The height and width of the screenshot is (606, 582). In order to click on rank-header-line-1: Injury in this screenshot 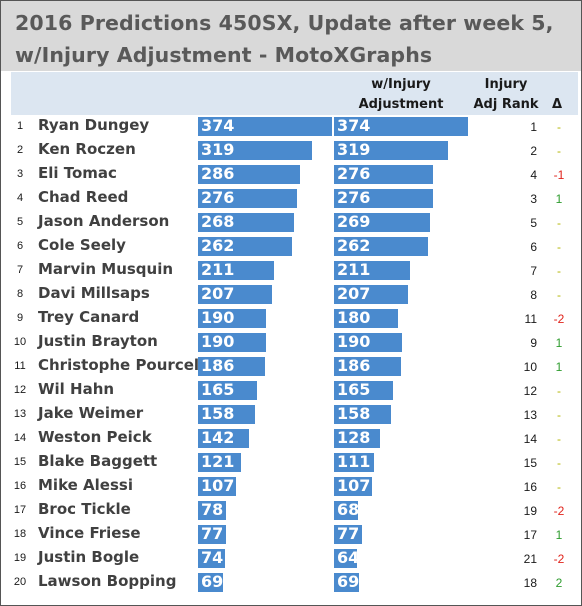, I will do `click(506, 84)`.